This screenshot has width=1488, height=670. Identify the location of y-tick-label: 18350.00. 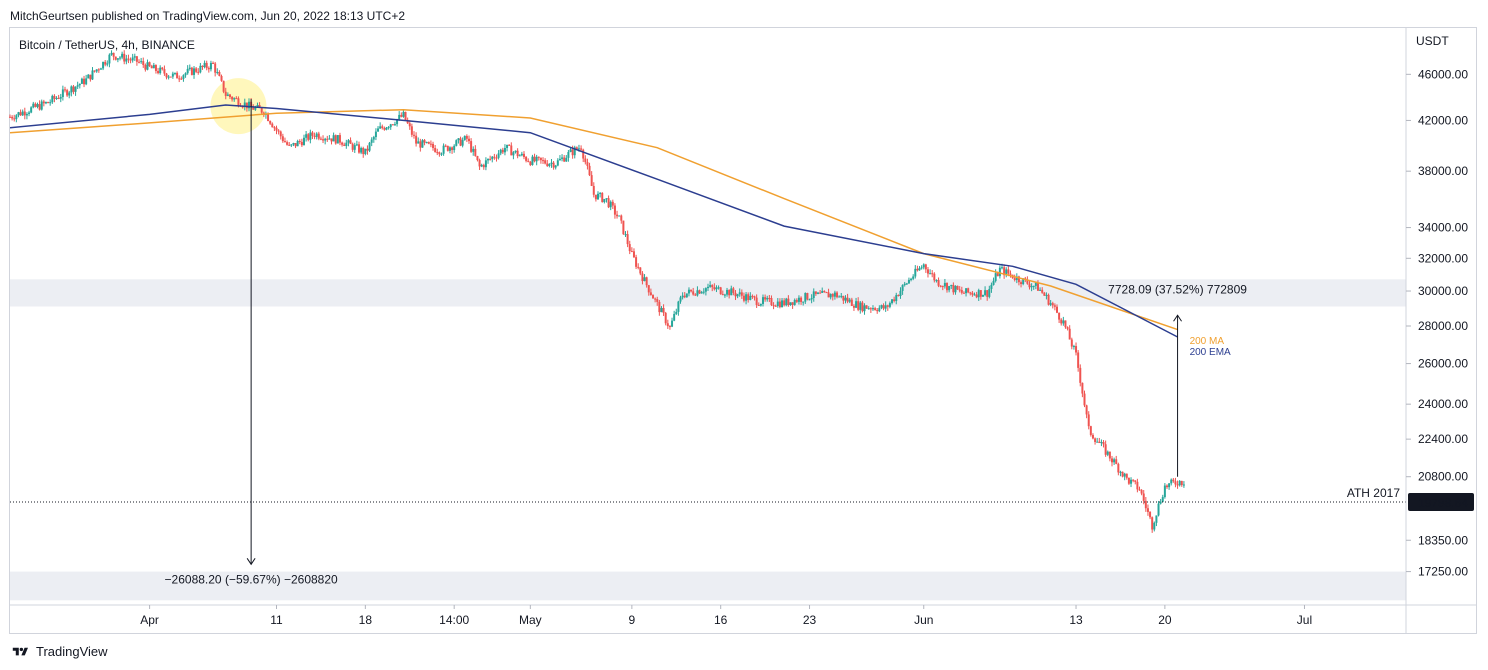
(1443, 540).